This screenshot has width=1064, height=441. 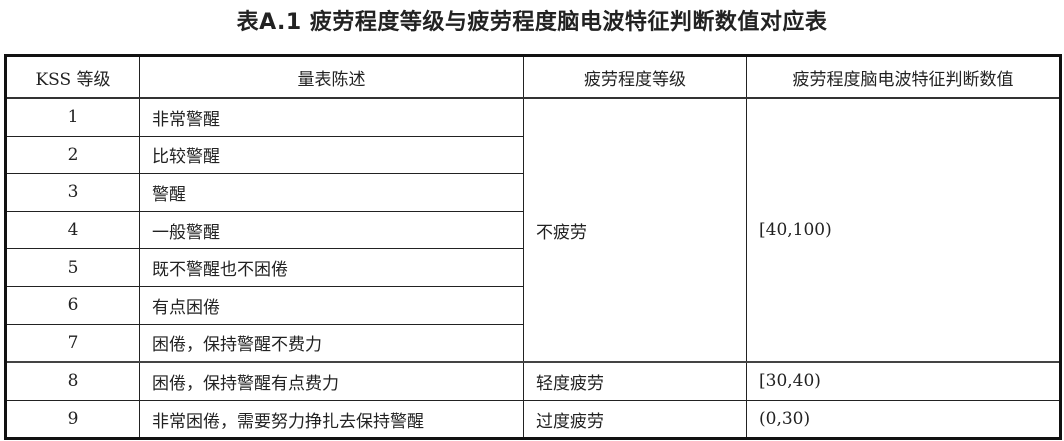 I want to click on kss-cell: 7, so click(x=72, y=343).